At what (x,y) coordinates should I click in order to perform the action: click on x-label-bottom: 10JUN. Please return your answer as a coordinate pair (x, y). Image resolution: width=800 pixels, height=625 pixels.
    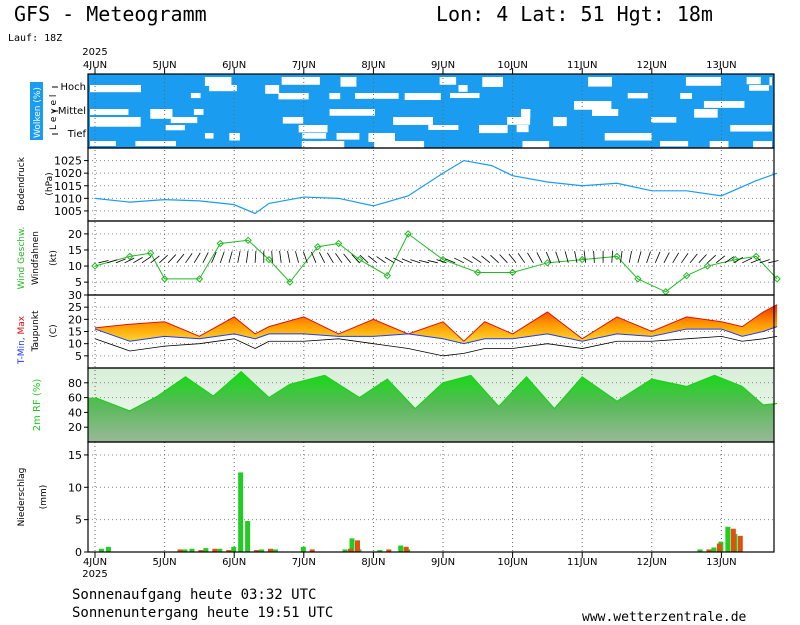
    Looking at the image, I should click on (512, 562).